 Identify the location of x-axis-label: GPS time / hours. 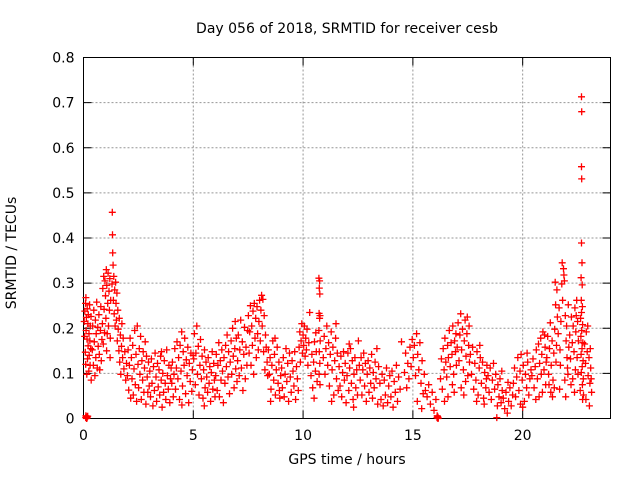
(346, 460).